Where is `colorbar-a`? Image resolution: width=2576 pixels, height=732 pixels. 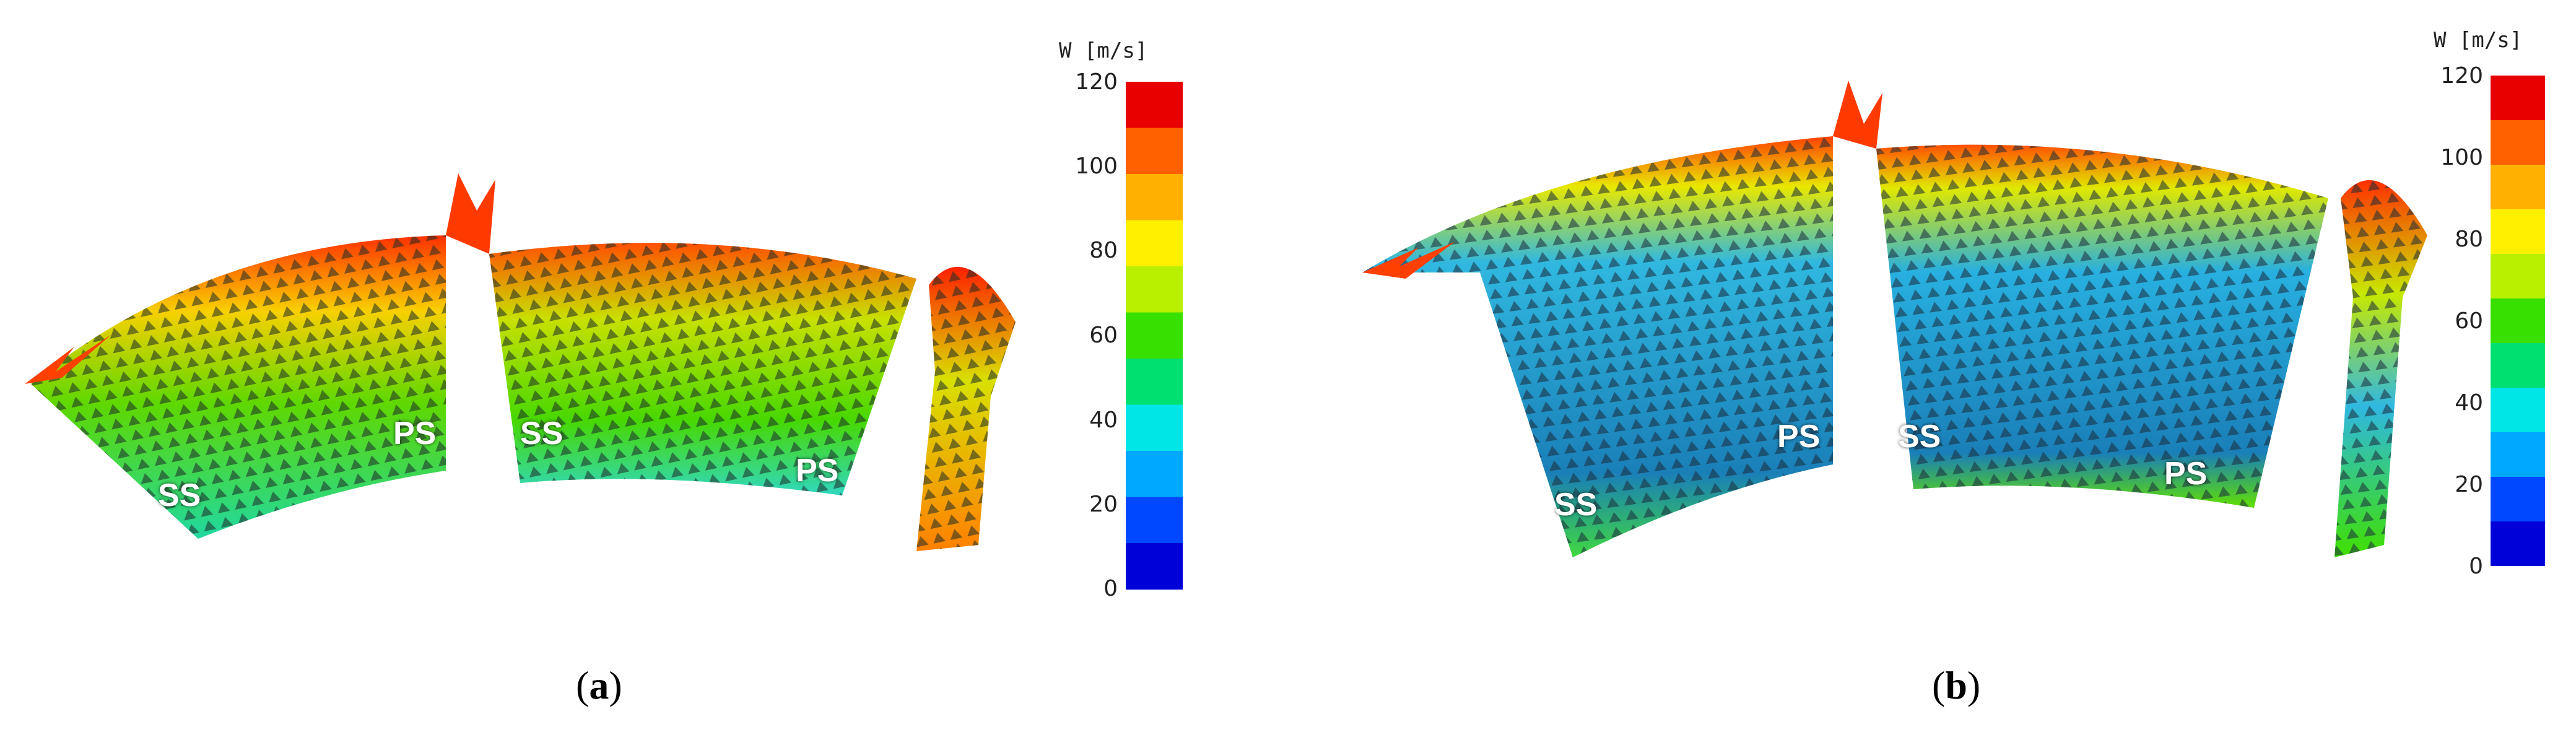
colorbar-a is located at coordinates (1154, 336).